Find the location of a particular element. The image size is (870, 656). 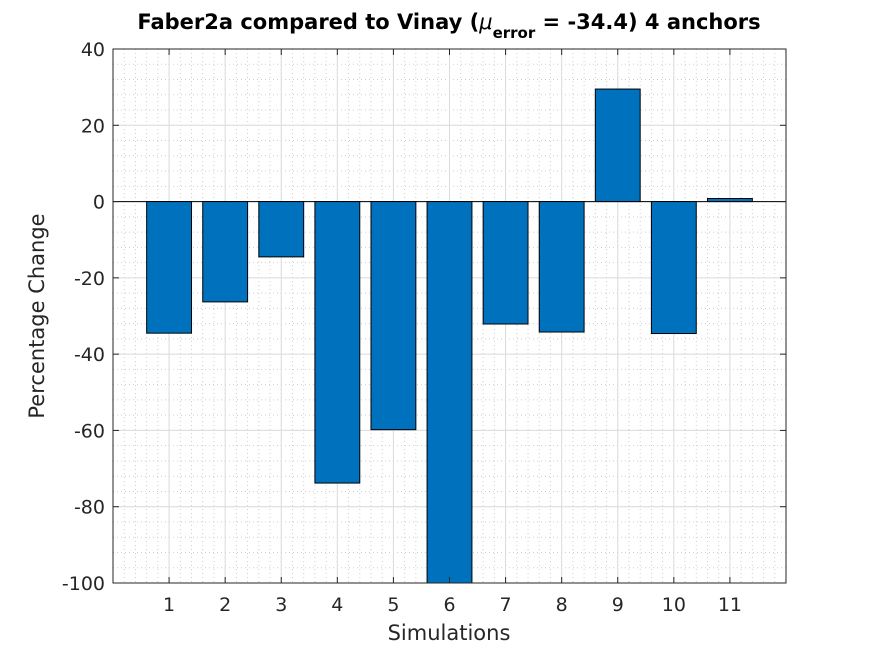

x-tick-label: 9 is located at coordinates (618, 605).